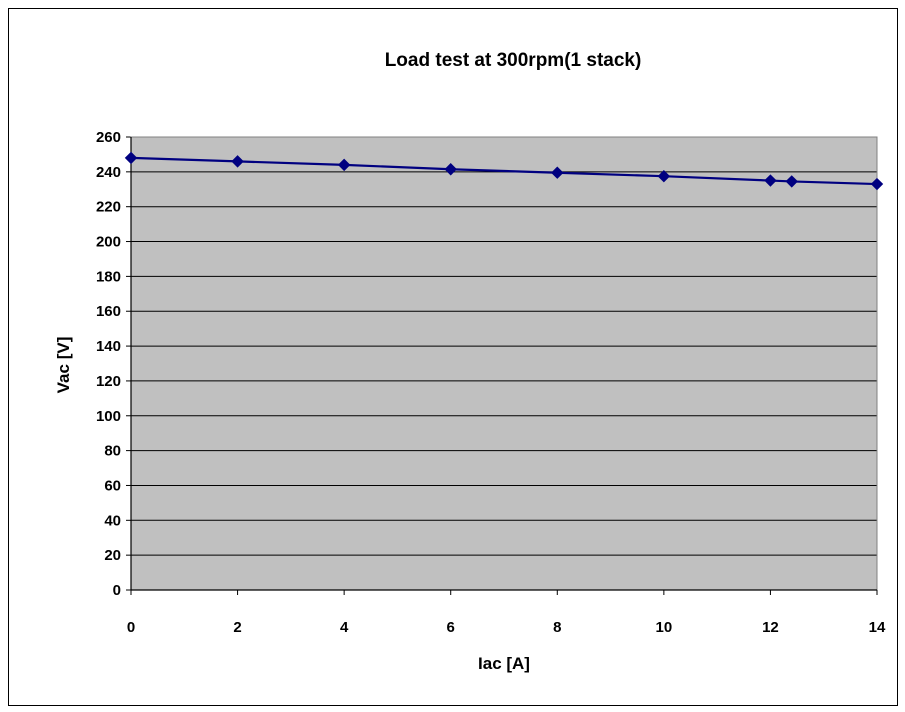 This screenshot has height=712, width=905. What do you see at coordinates (513, 60) in the screenshot?
I see `chart-title: Load test at 300rpm(1 stack)` at bounding box center [513, 60].